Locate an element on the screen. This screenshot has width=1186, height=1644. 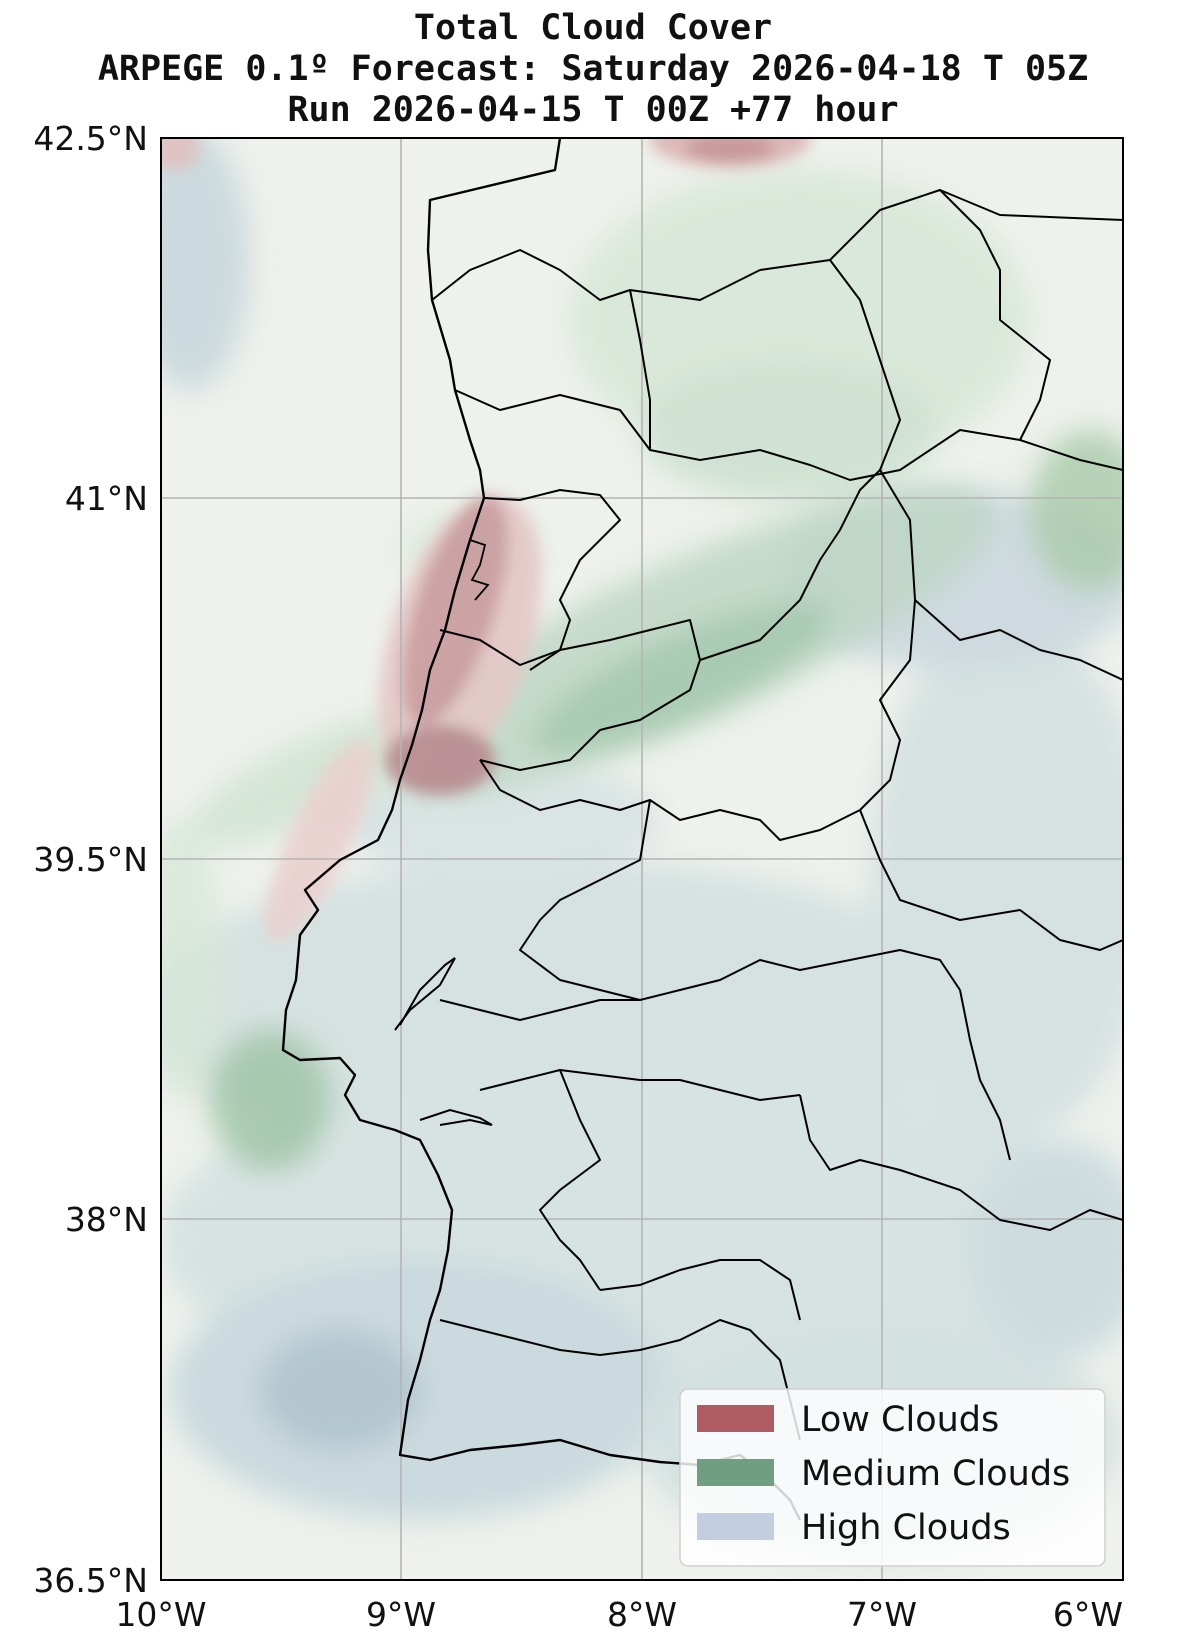
lon-label-10w: 10°W is located at coordinates (160, 1614).